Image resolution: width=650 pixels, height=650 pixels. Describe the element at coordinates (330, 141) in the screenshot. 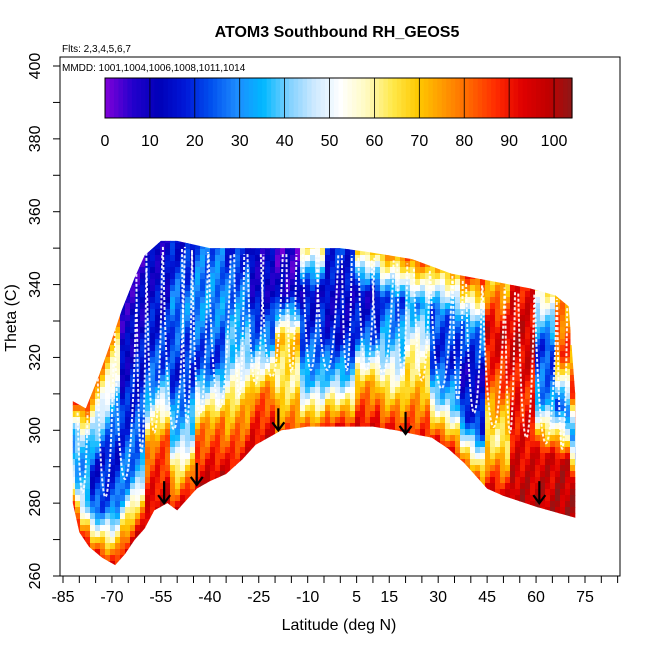

I see `colorbar-tick-label: 50` at that location.